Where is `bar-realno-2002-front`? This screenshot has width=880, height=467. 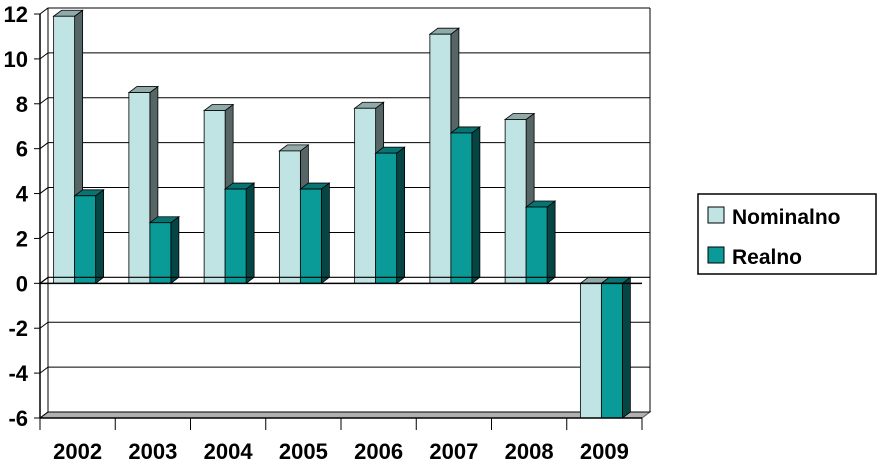 bar-realno-2002-front is located at coordinates (85, 239).